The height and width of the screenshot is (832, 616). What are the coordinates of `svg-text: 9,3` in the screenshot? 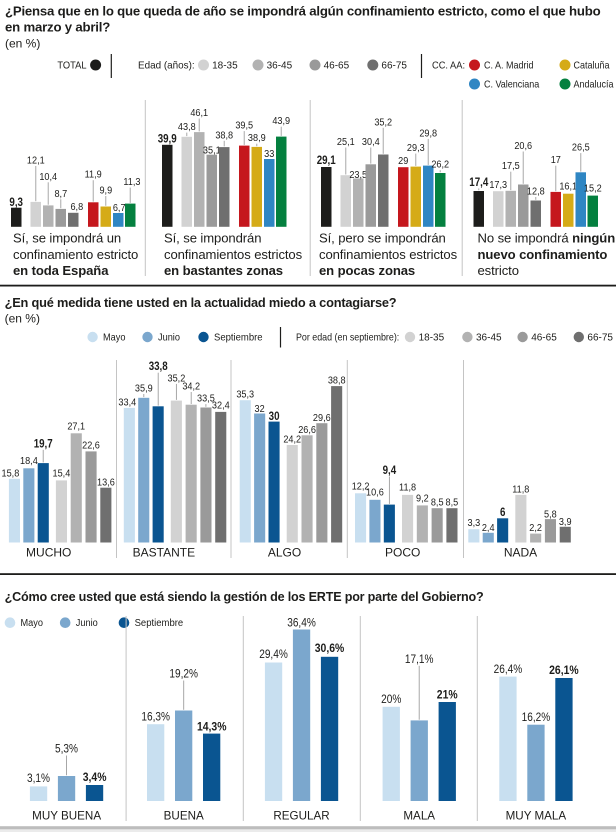 It's located at (16, 202).